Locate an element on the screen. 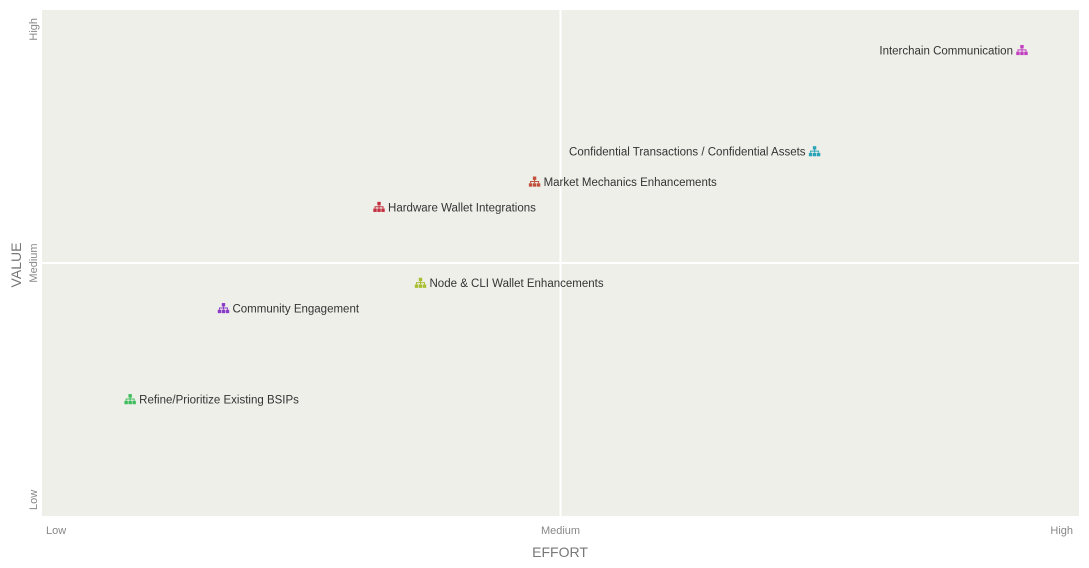  data-point: Market Mechanics Enhancements is located at coordinates (622, 182).